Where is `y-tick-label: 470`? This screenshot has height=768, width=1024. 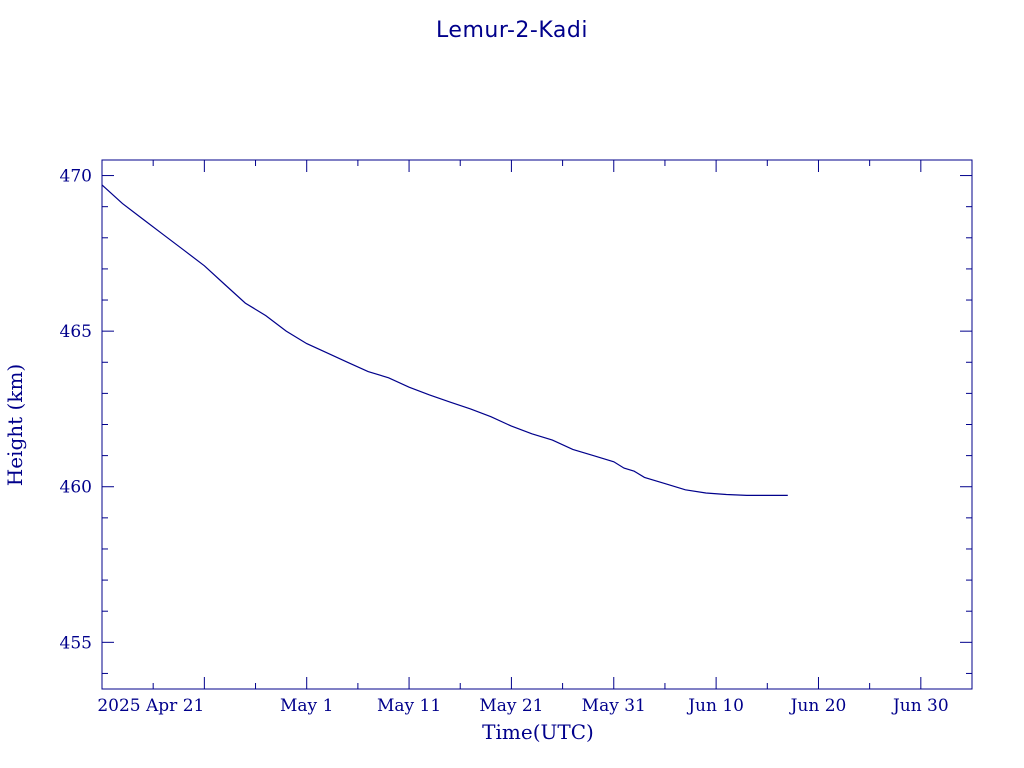 y-tick-label: 470 is located at coordinates (76, 177).